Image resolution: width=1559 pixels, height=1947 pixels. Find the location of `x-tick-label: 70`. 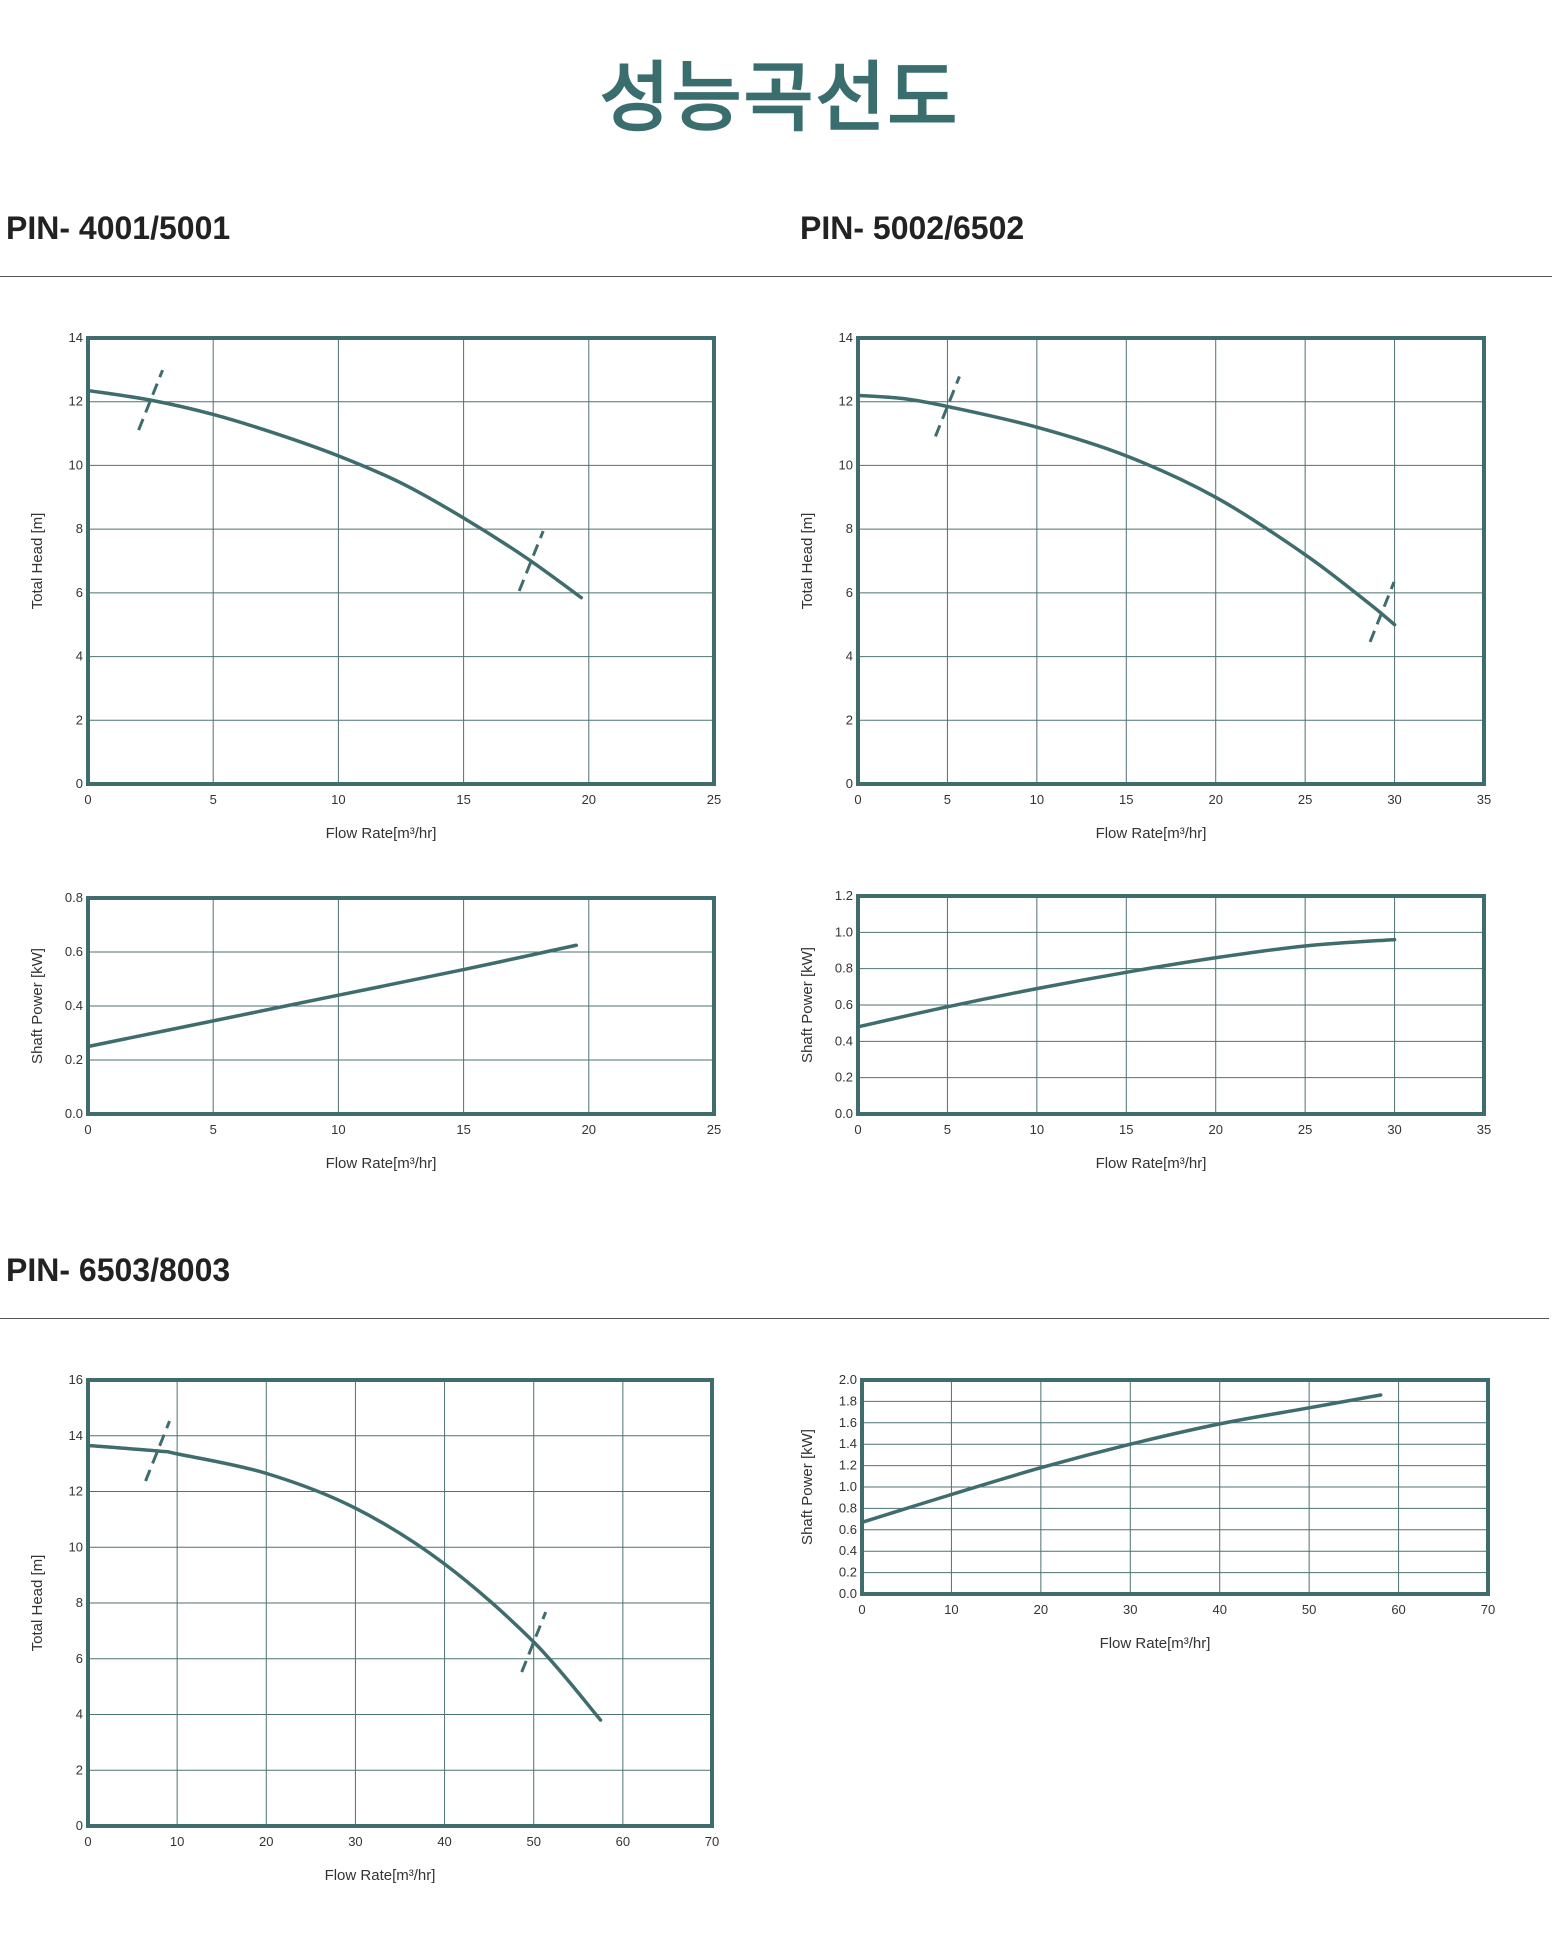

x-tick-label: 70 is located at coordinates (712, 1841).